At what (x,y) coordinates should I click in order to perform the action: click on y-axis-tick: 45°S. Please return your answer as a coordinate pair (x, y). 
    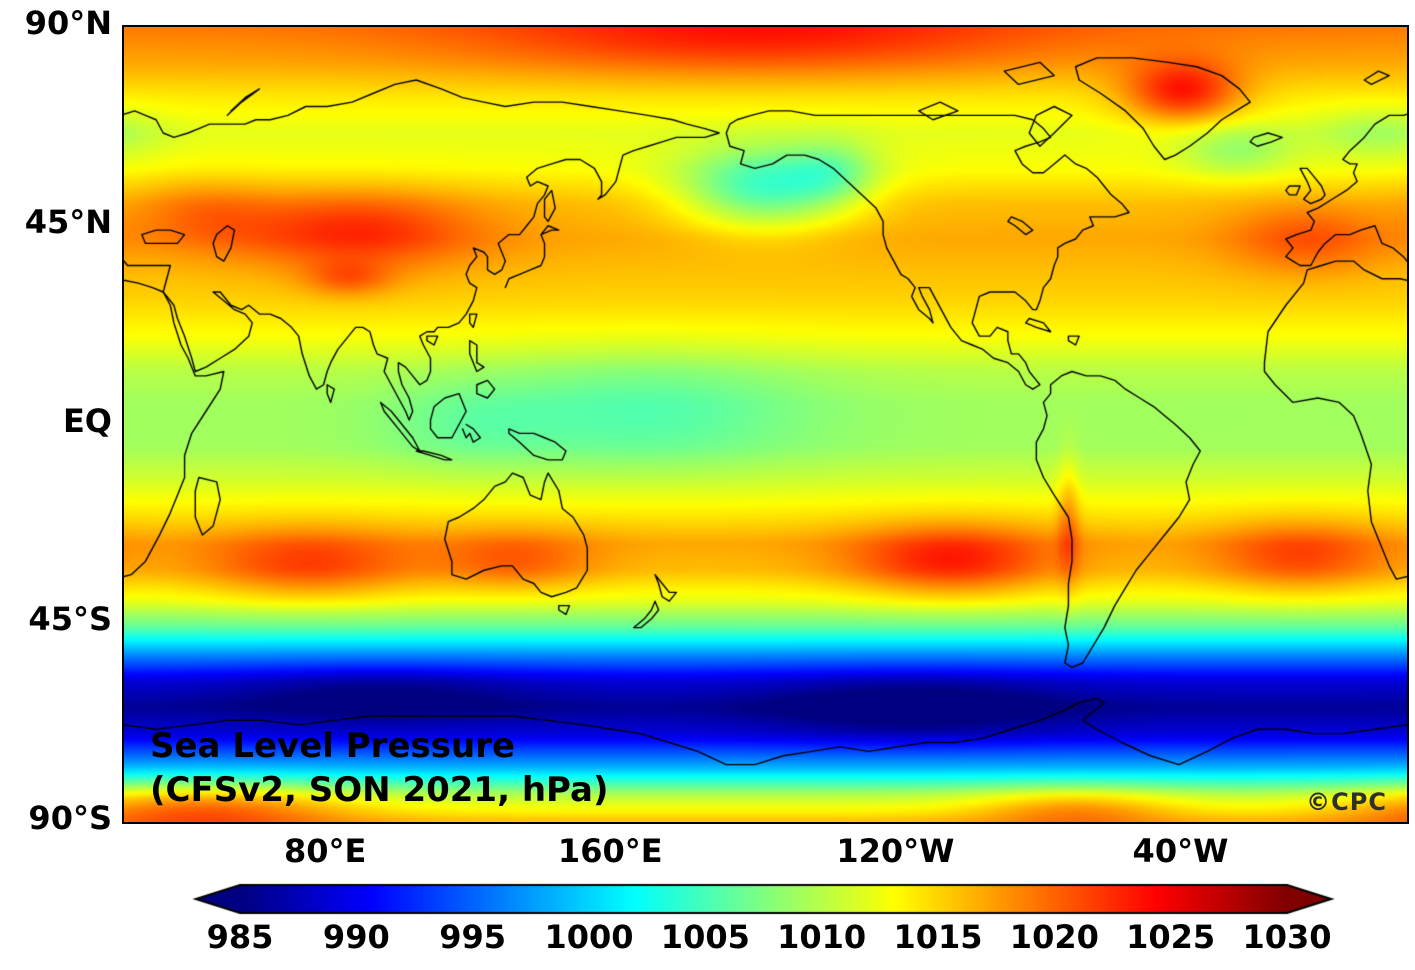
    Looking at the image, I should click on (70, 619).